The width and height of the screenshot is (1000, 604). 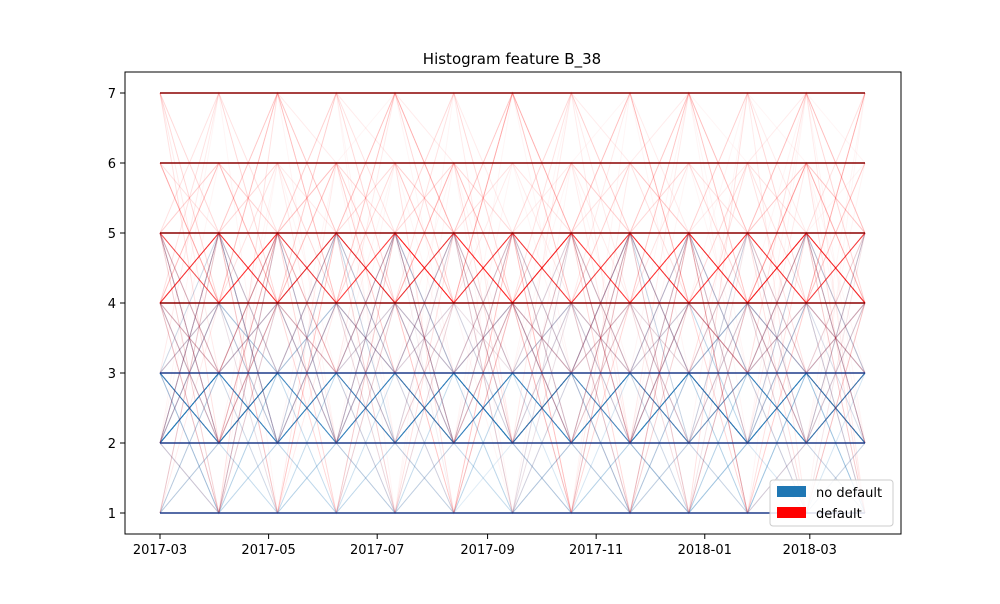 What do you see at coordinates (791, 491) in the screenshot?
I see `legend-swatch` at bounding box center [791, 491].